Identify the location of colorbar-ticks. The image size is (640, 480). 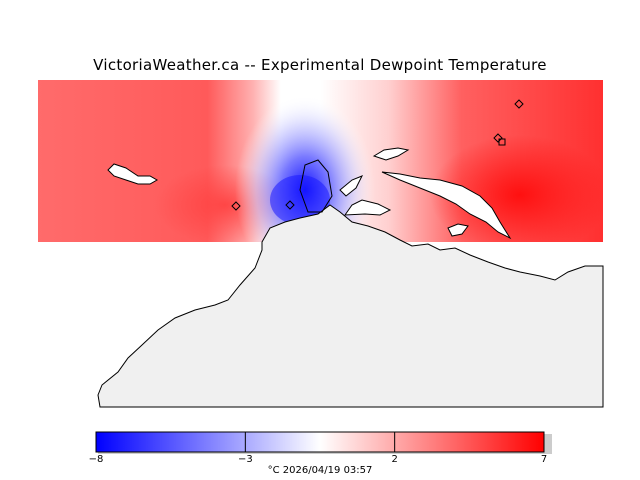
(320, 442).